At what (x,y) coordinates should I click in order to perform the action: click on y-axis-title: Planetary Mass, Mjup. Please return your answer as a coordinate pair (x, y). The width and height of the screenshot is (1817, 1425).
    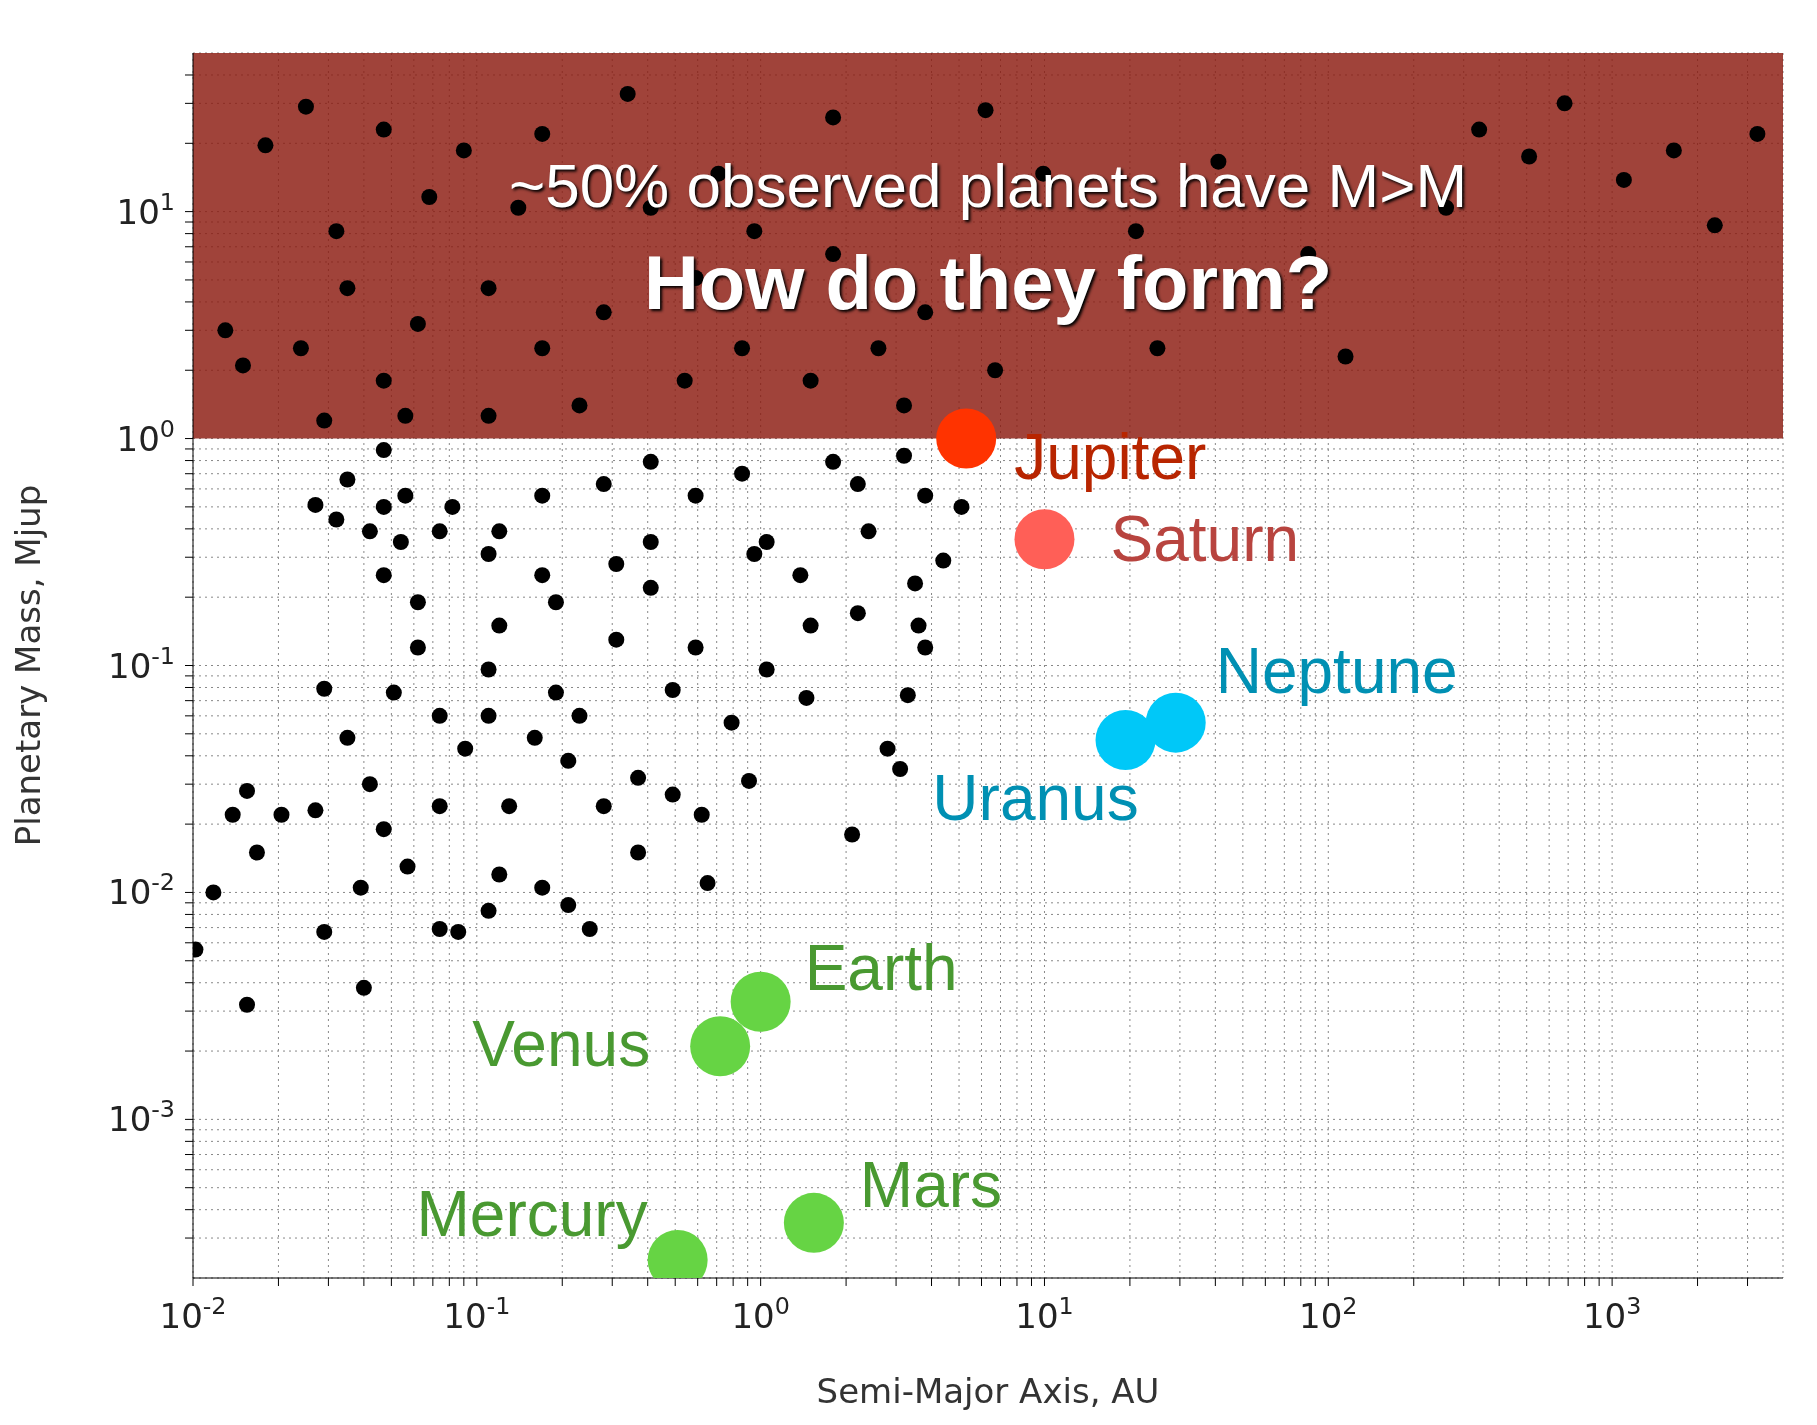
    Looking at the image, I should click on (28, 665).